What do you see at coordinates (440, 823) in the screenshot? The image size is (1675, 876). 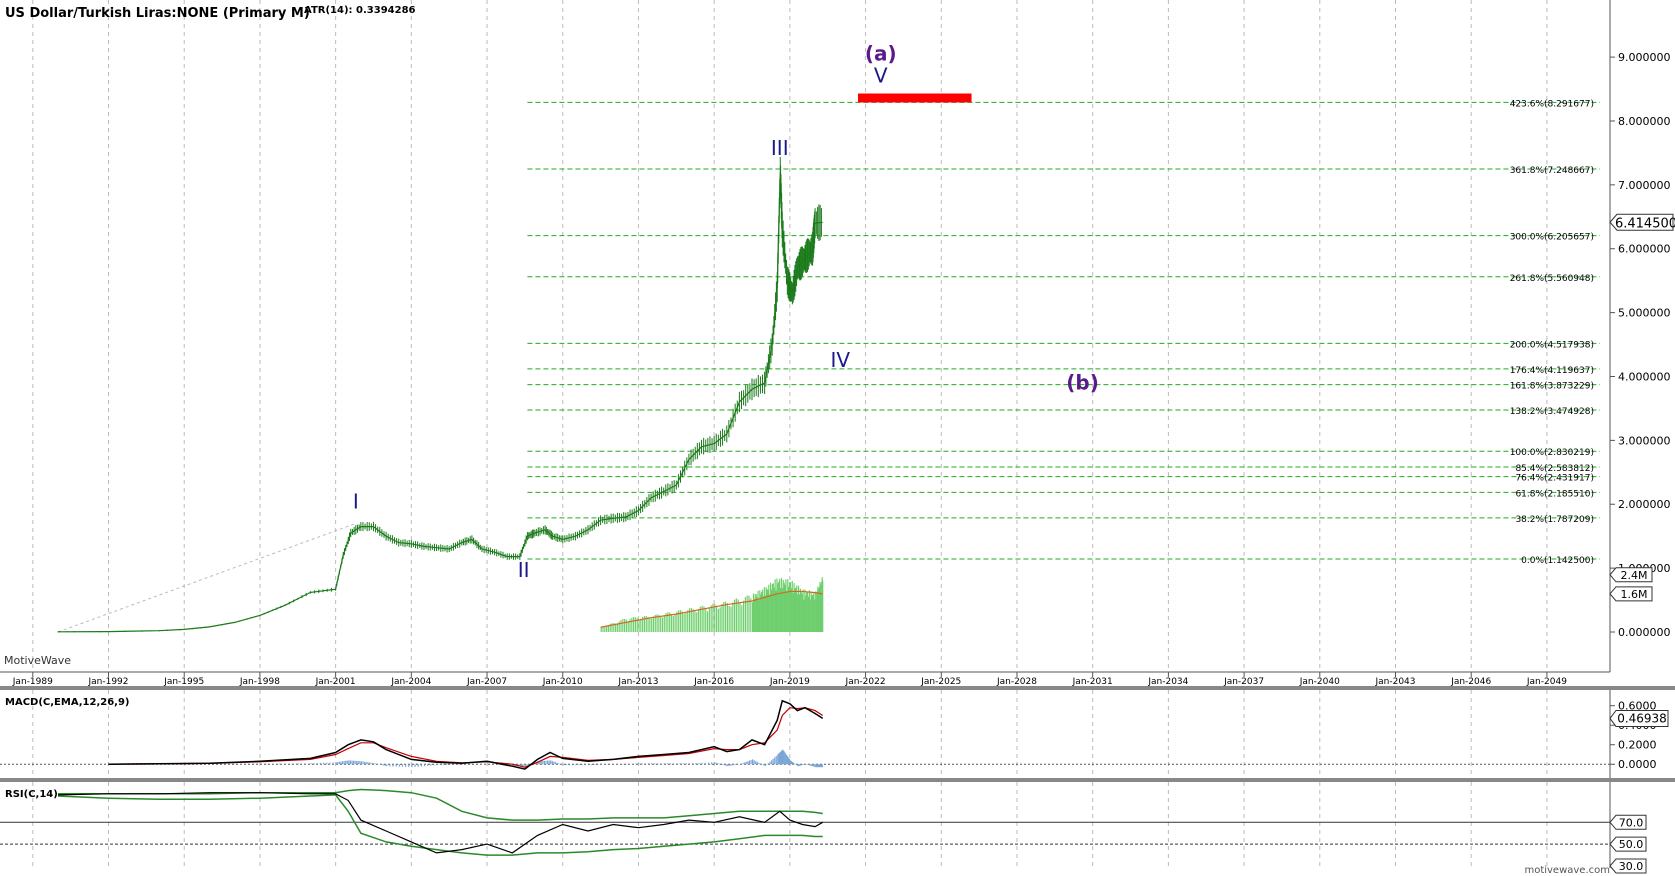 I see `rsi-line` at bounding box center [440, 823].